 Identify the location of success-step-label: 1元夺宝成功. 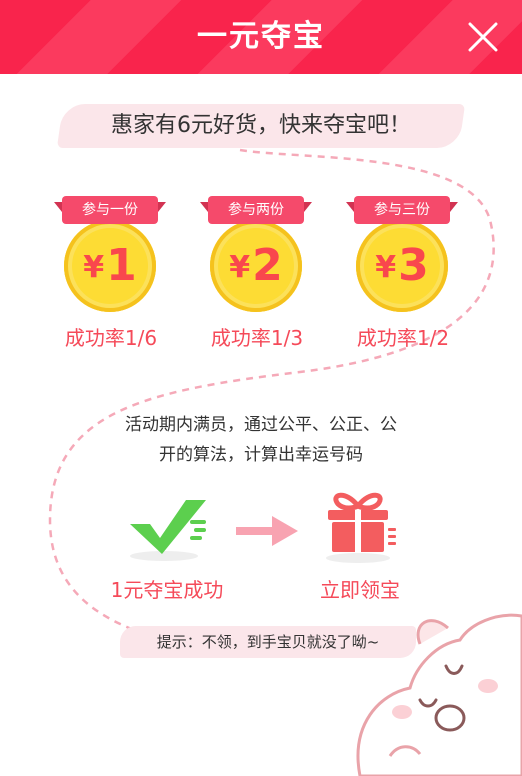
(167, 590).